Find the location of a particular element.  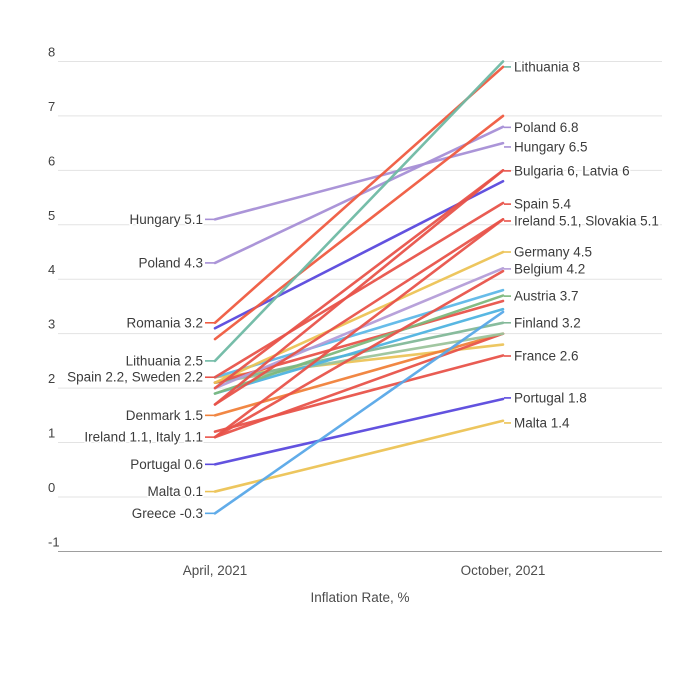

slope-line-latvia is located at coordinates (359, 287).